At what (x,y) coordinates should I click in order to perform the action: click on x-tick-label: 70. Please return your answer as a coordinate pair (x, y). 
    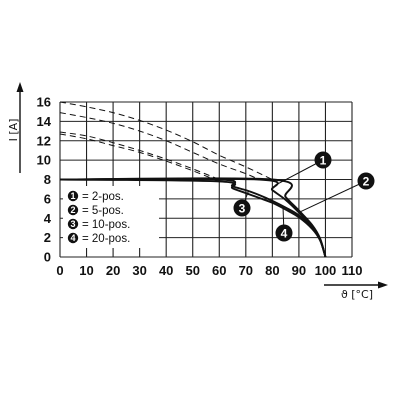
    Looking at the image, I should click on (246, 270).